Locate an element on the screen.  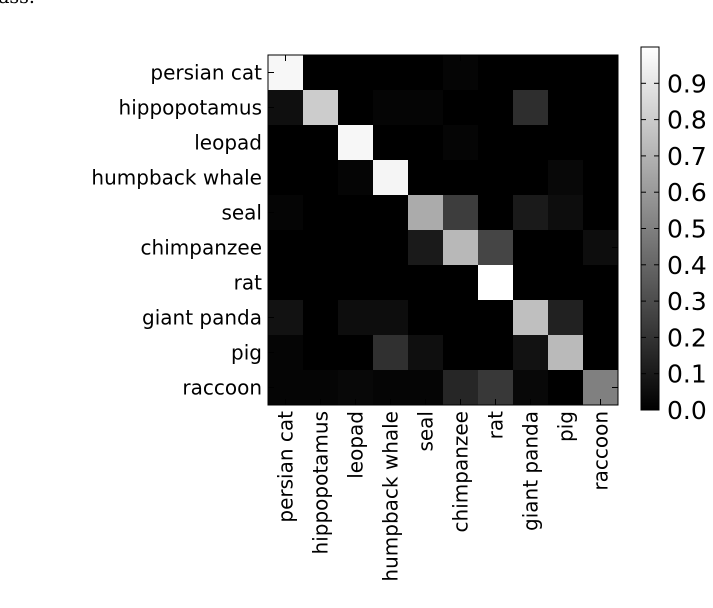
column-label: rat is located at coordinates (496, 425).